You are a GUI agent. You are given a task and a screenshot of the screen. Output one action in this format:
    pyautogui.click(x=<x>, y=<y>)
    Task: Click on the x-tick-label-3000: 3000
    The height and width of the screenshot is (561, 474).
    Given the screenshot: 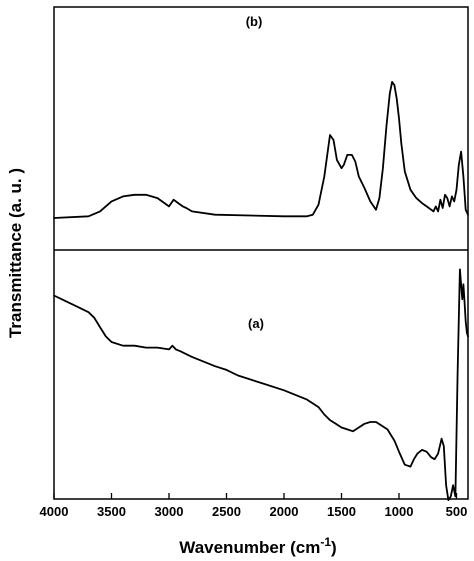 What is the action you would take?
    pyautogui.click(x=169, y=511)
    